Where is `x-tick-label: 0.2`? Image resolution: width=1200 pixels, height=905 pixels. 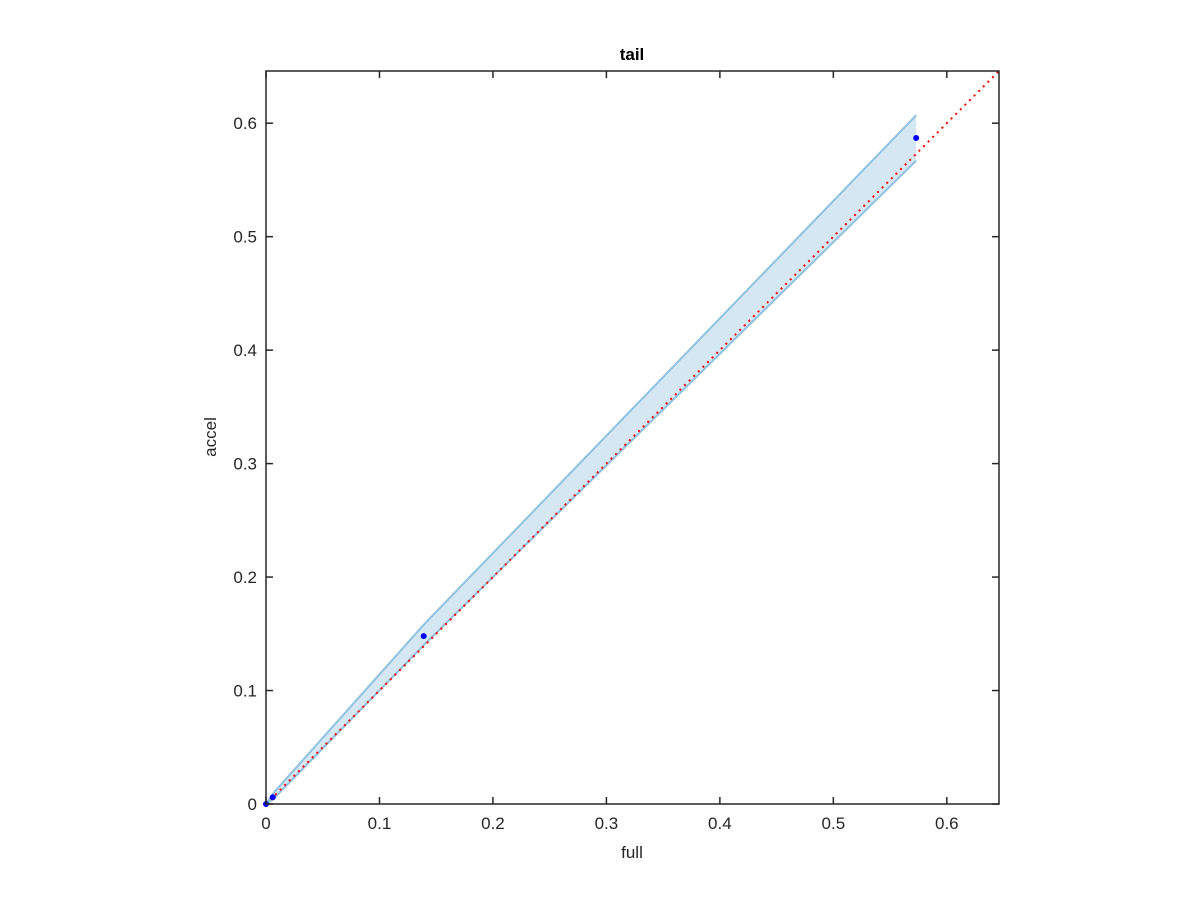
x-tick-label: 0.2 is located at coordinates (493, 823).